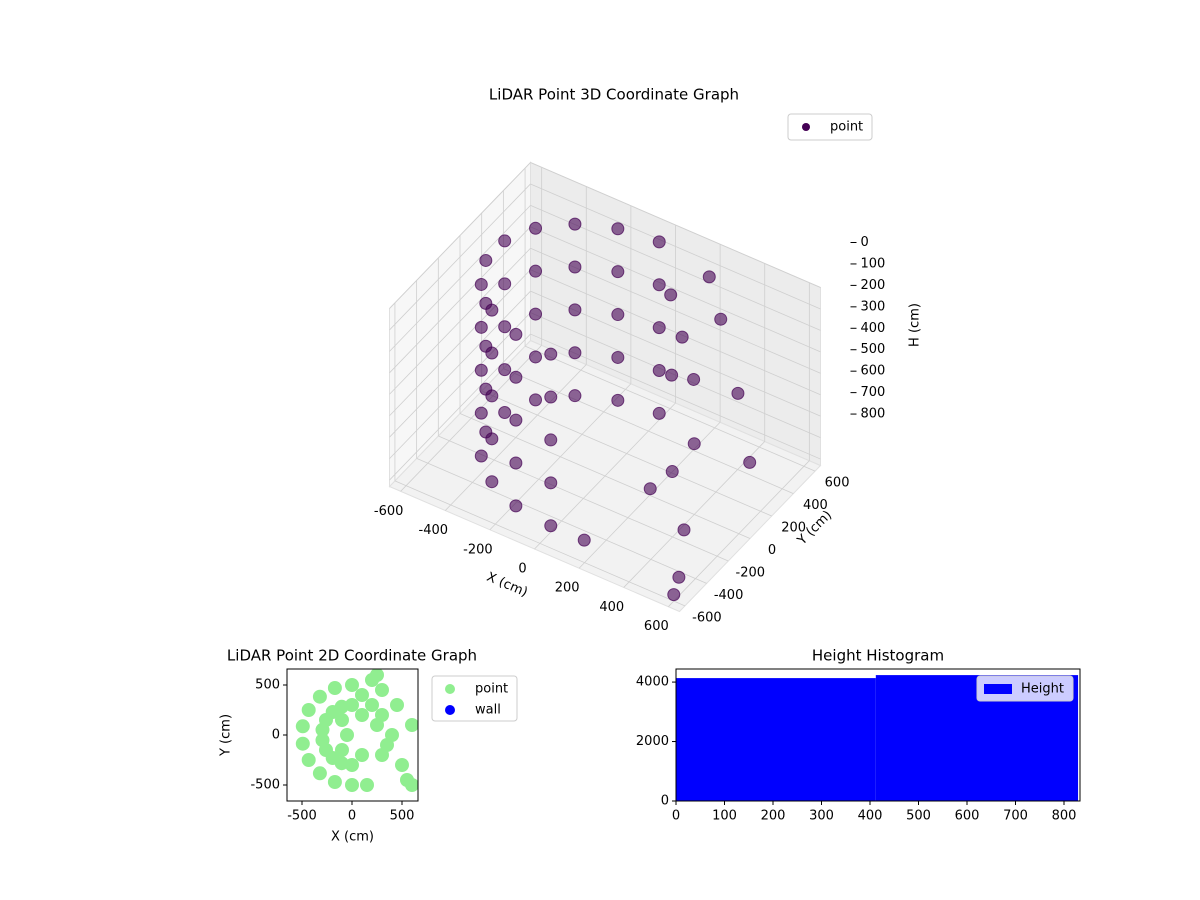 The width and height of the screenshot is (1200, 900). What do you see at coordinates (226, 735) in the screenshot?
I see `y-axis-label: Y (cm)` at bounding box center [226, 735].